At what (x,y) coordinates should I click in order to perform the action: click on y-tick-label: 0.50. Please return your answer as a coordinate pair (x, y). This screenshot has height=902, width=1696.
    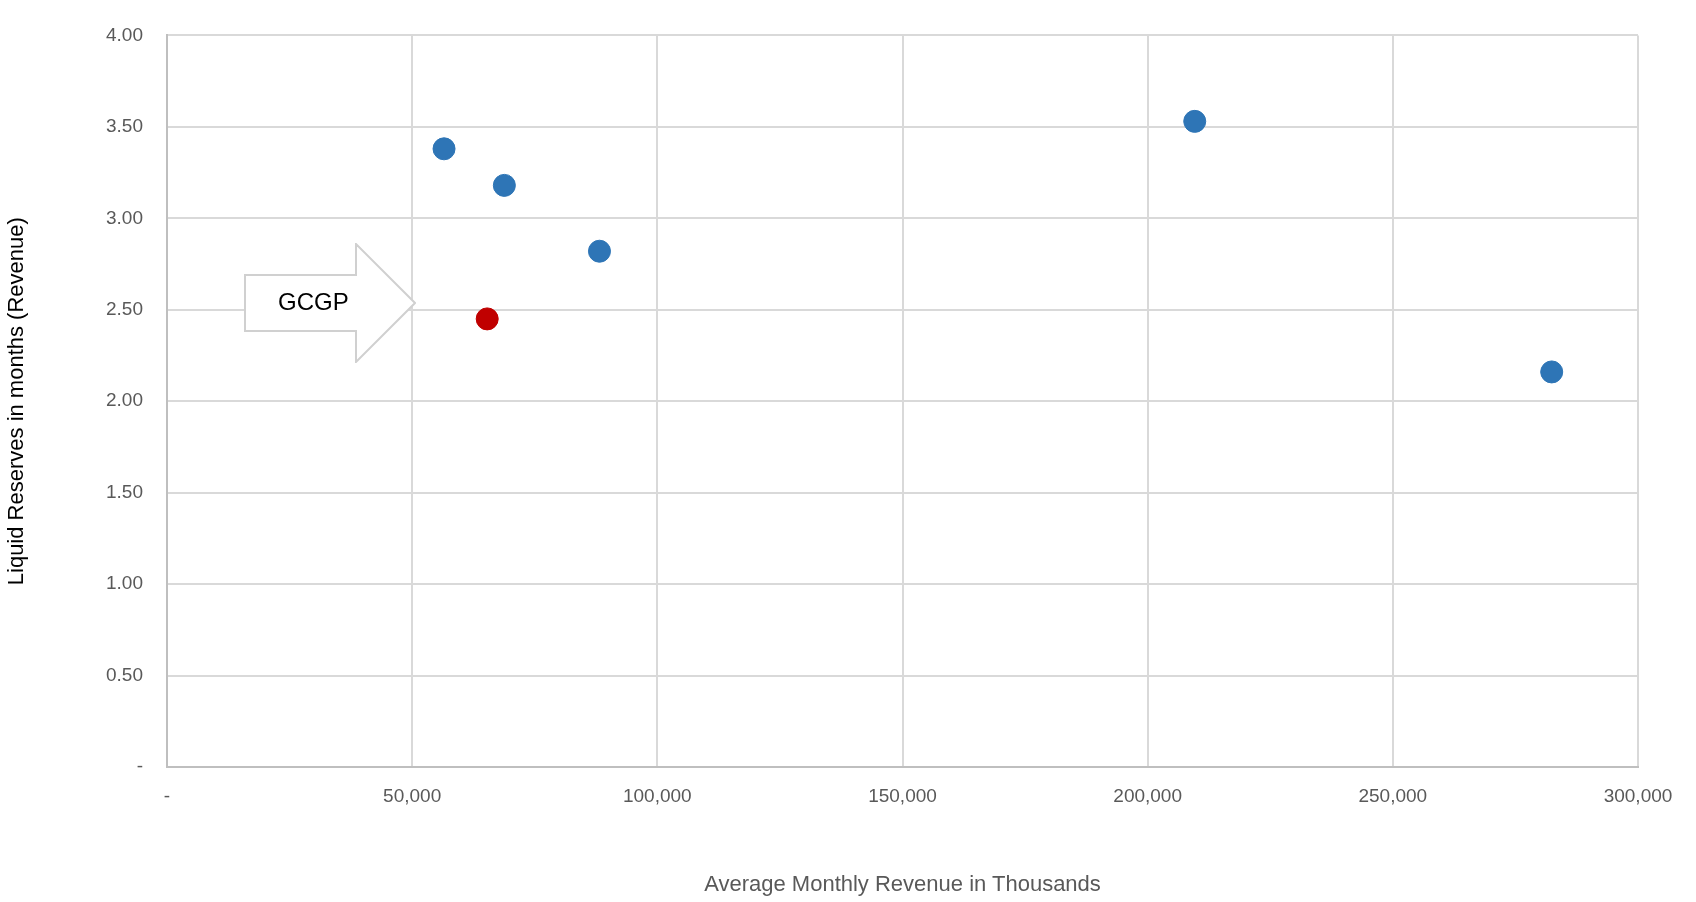
    Looking at the image, I should click on (124, 674).